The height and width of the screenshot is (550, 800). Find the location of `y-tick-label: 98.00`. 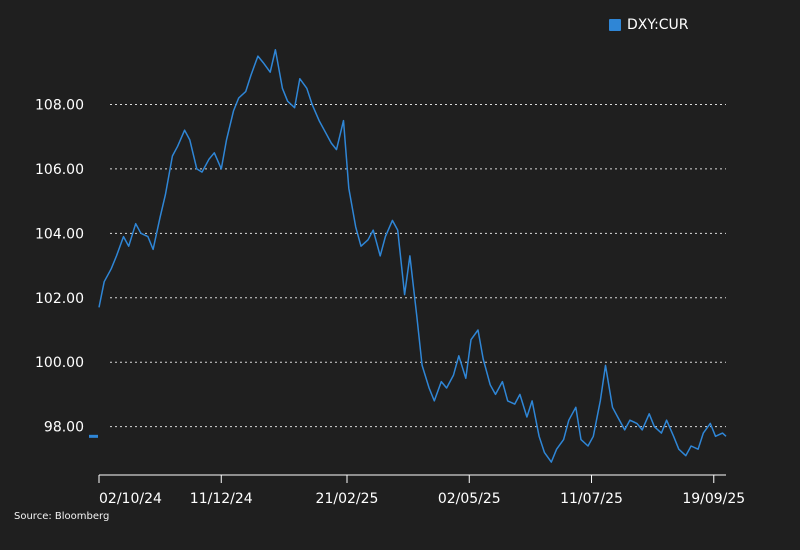

y-tick-label: 98.00 is located at coordinates (64, 428).